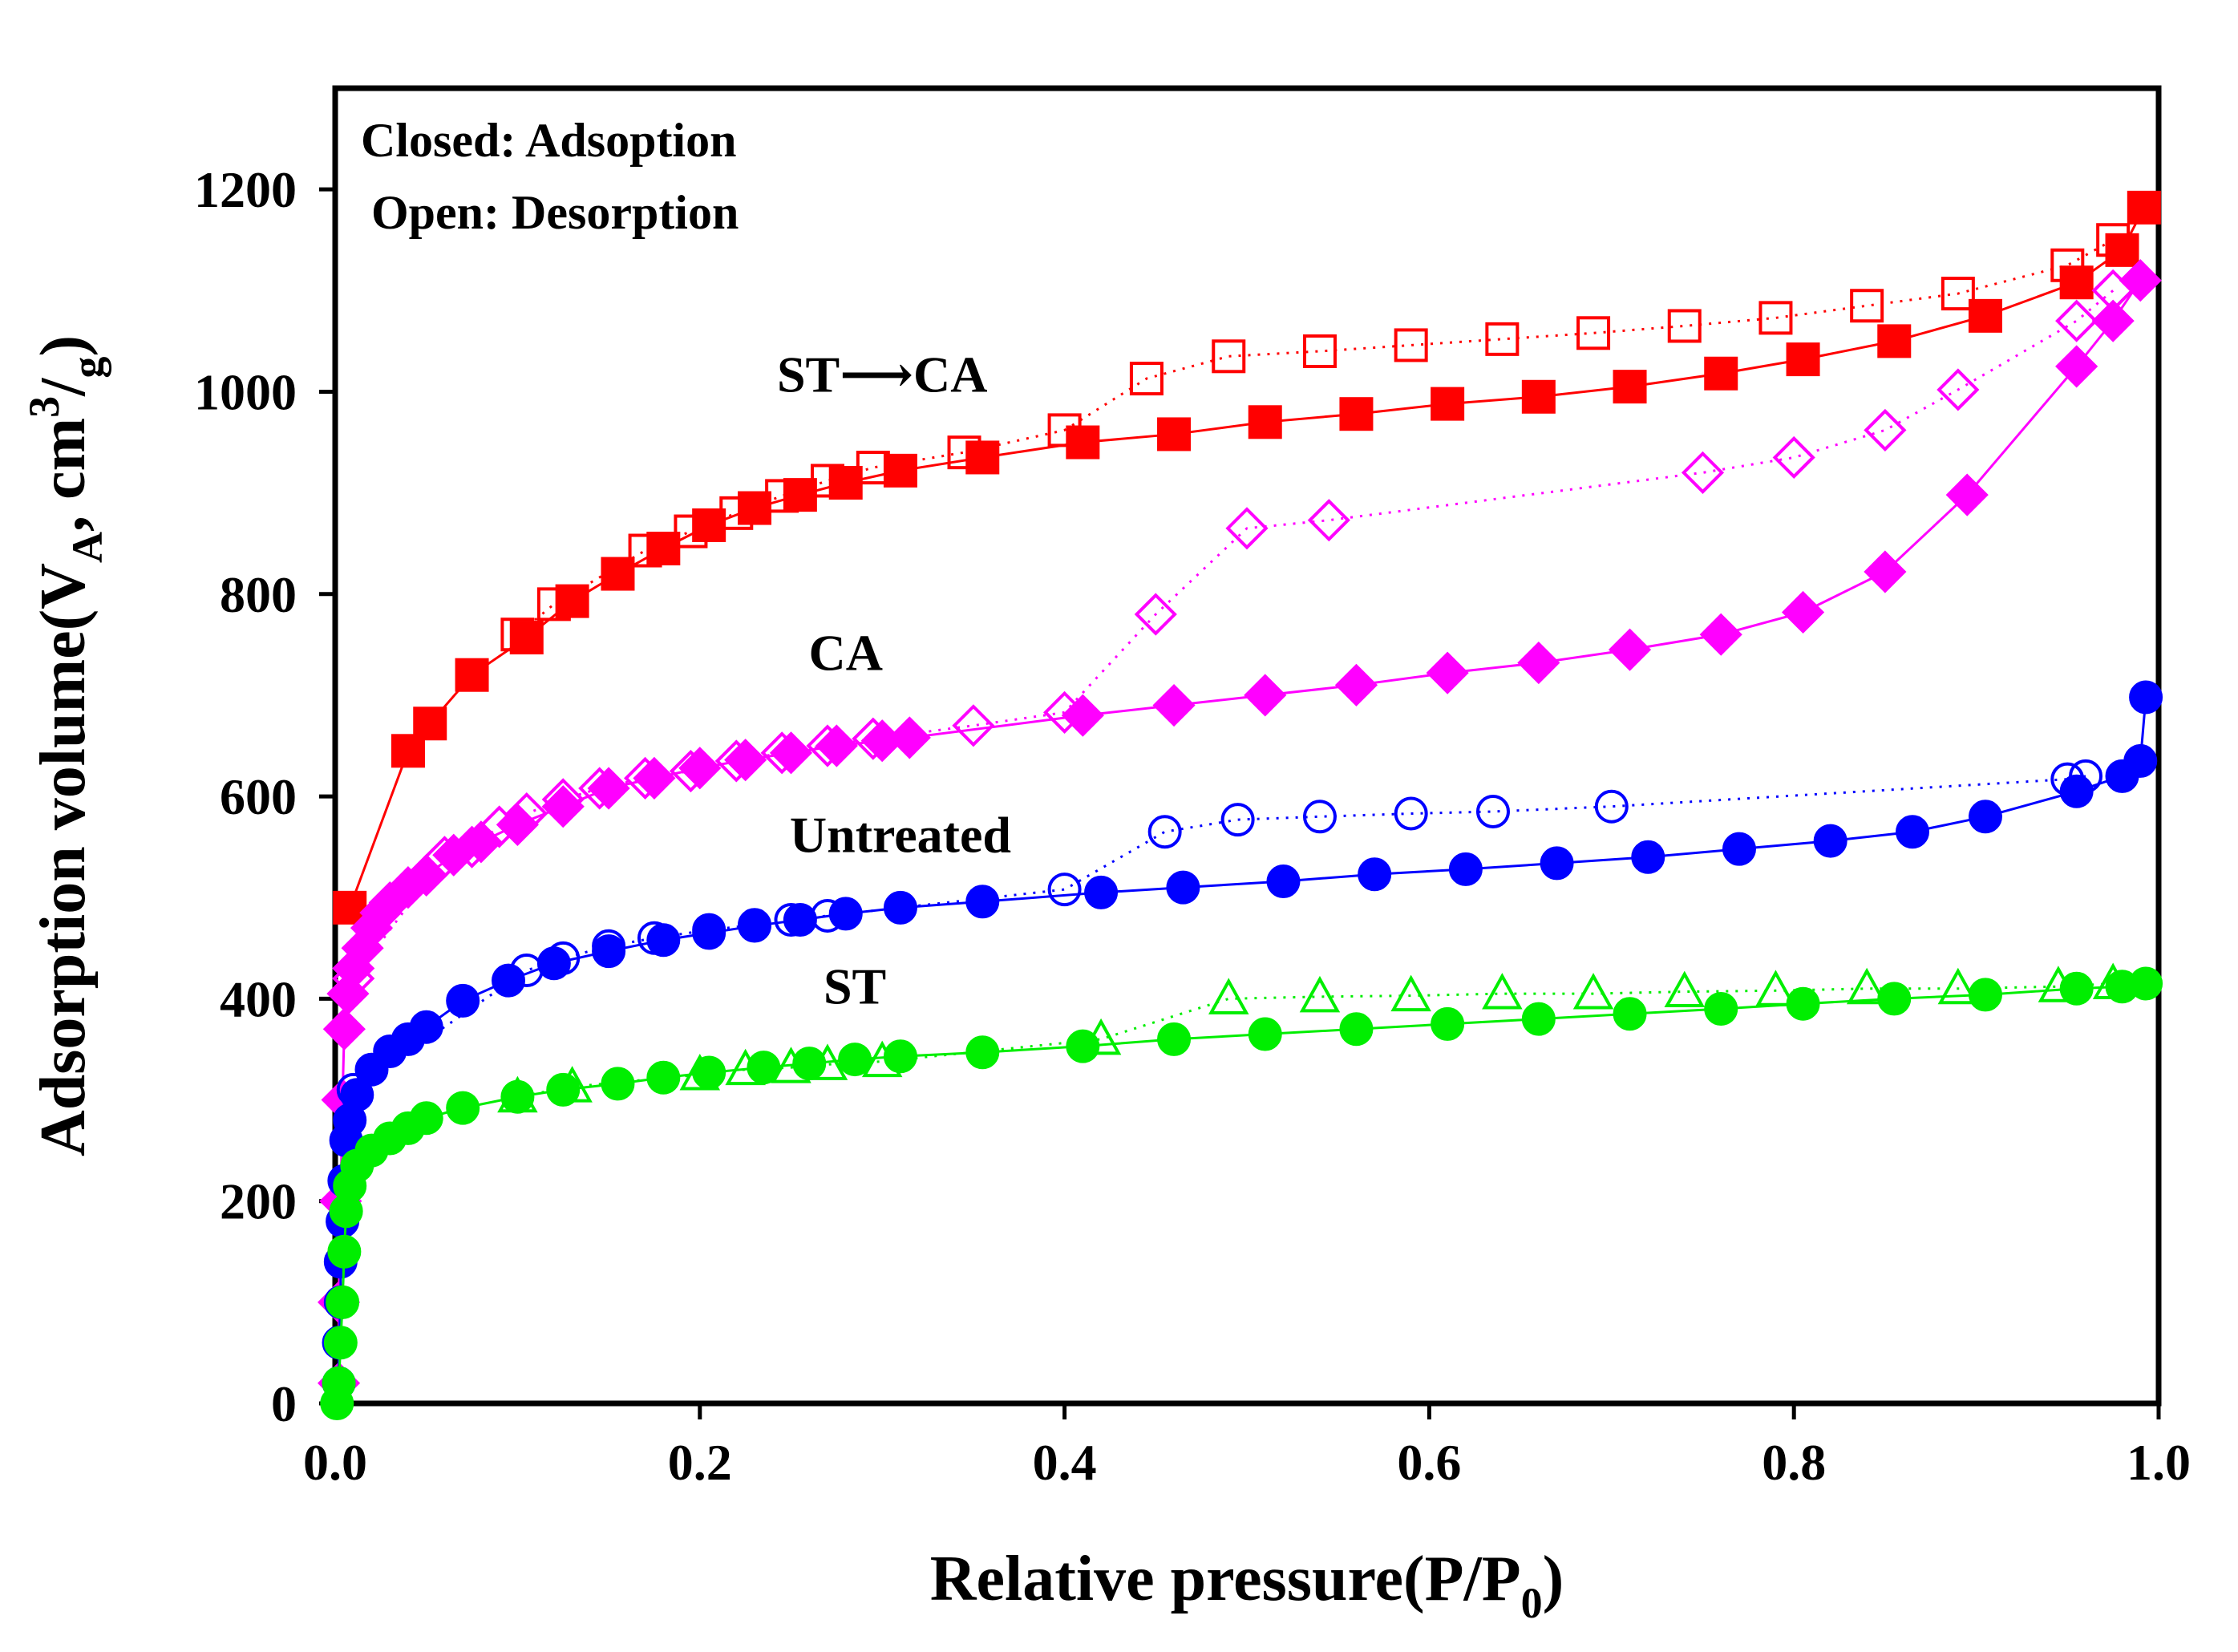 Image resolution: width=2238 pixels, height=1652 pixels. What do you see at coordinates (65, 745) in the screenshot?
I see `y-axis-title: Adsorption volume(VA, cm3/g)` at bounding box center [65, 745].